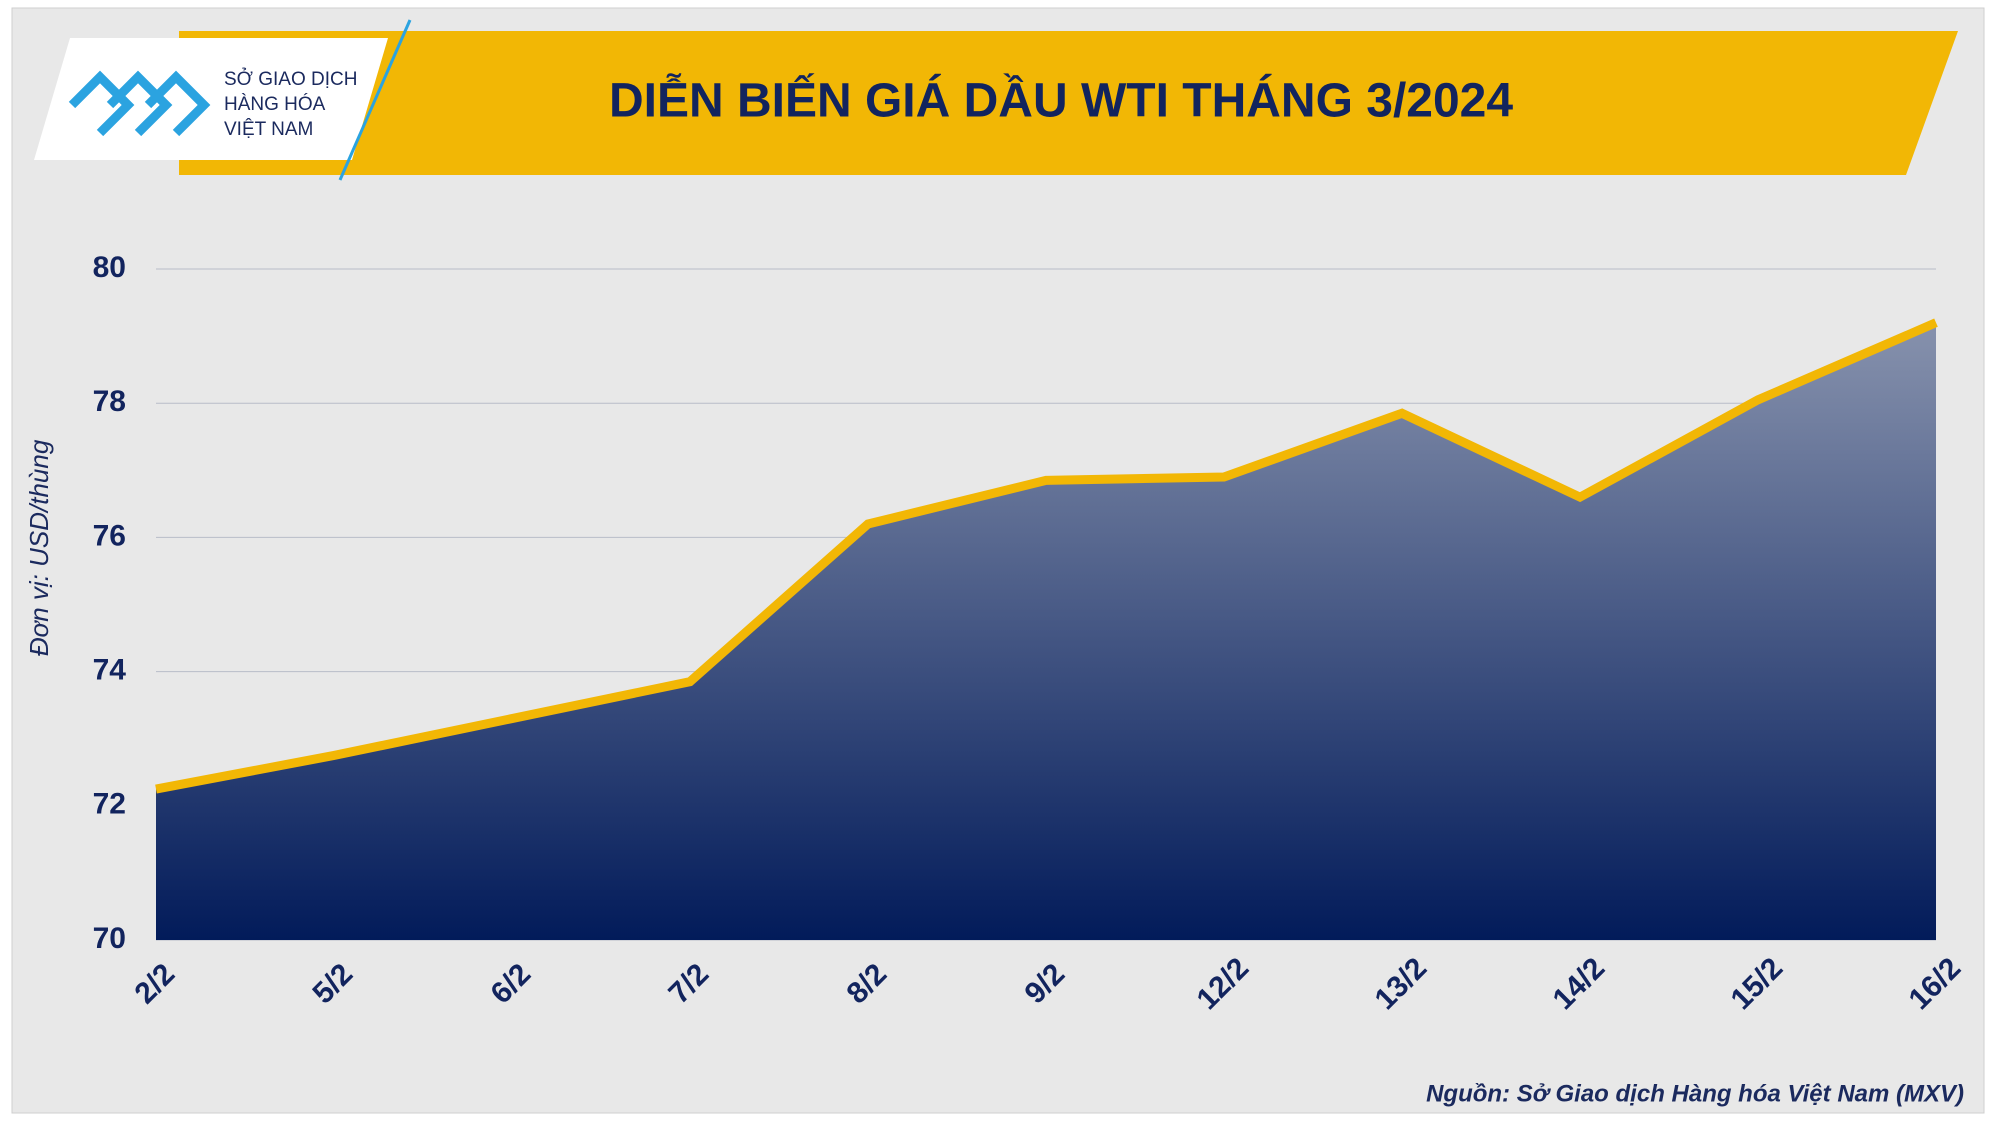 This screenshot has height=1125, width=2000. Describe the element at coordinates (109, 804) in the screenshot. I see `y-tick-label: 72` at that location.